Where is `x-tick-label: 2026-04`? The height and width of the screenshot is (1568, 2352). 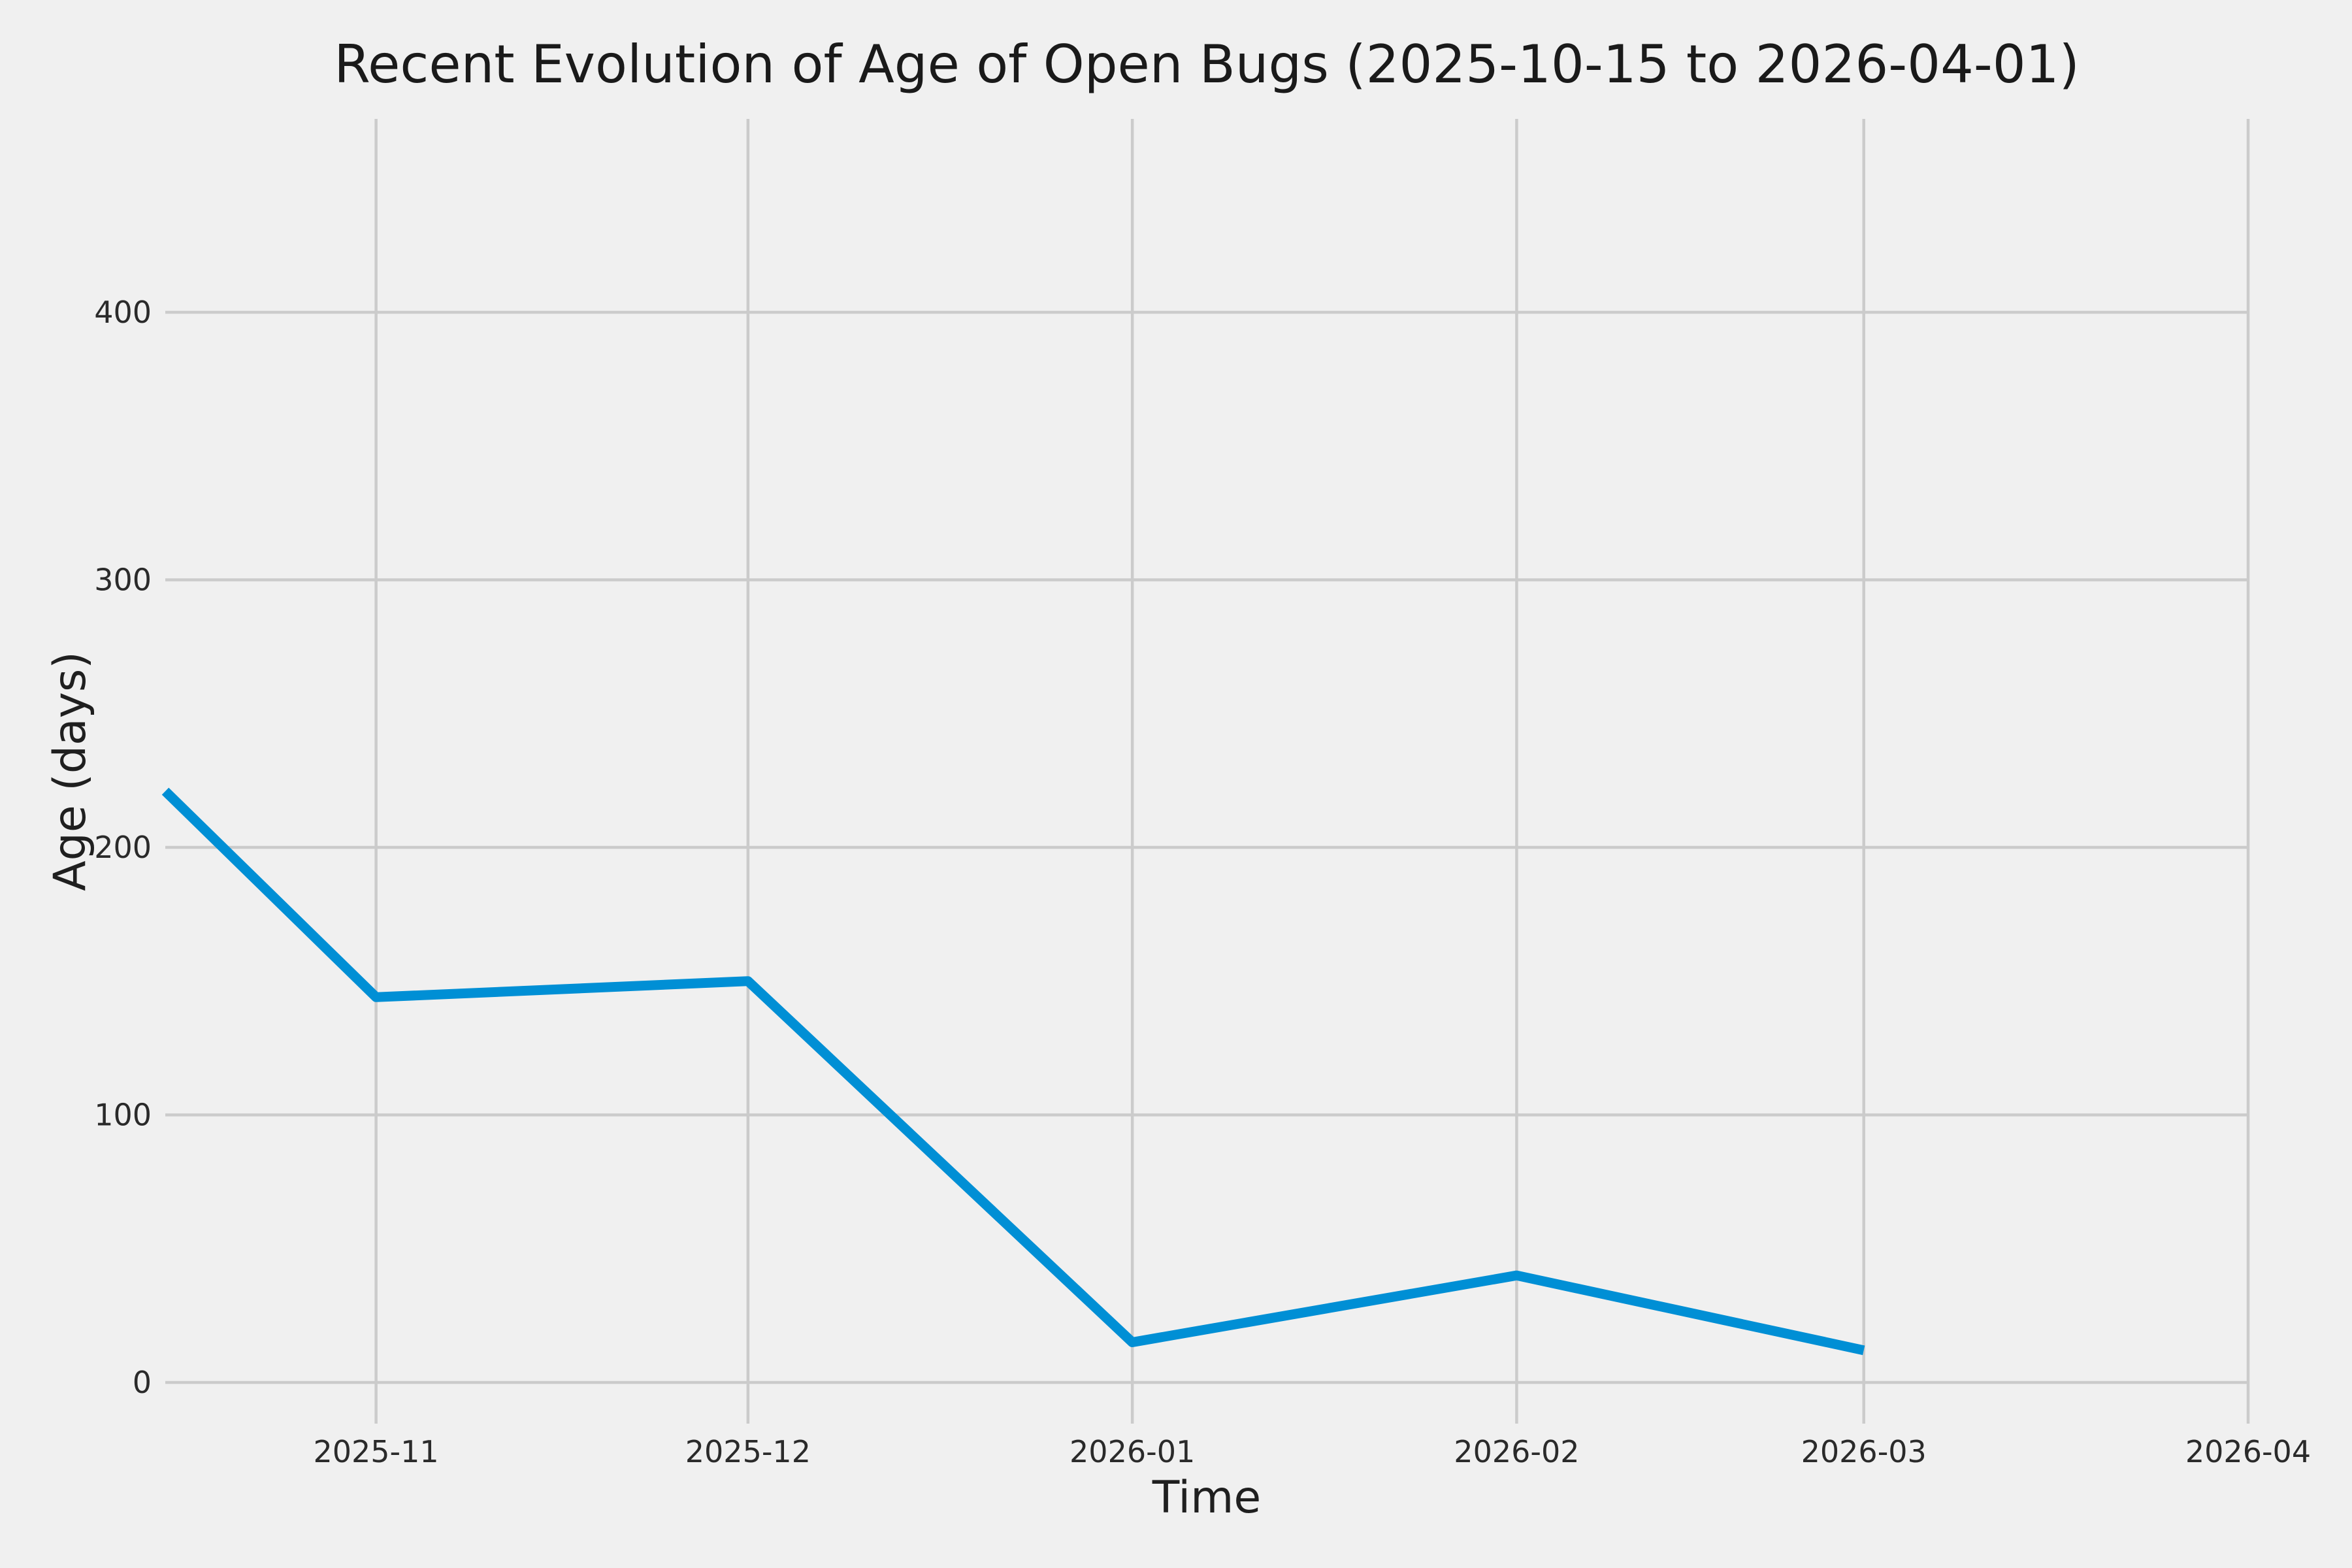
x-tick-label: 2026-04 is located at coordinates (2248, 1451).